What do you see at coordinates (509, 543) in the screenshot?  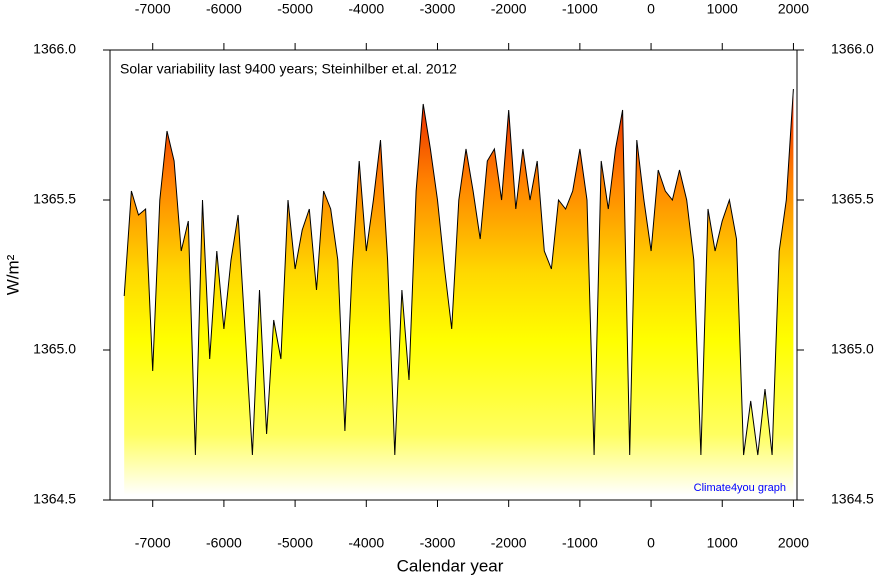 I see `x-tick-label: -2000` at bounding box center [509, 543].